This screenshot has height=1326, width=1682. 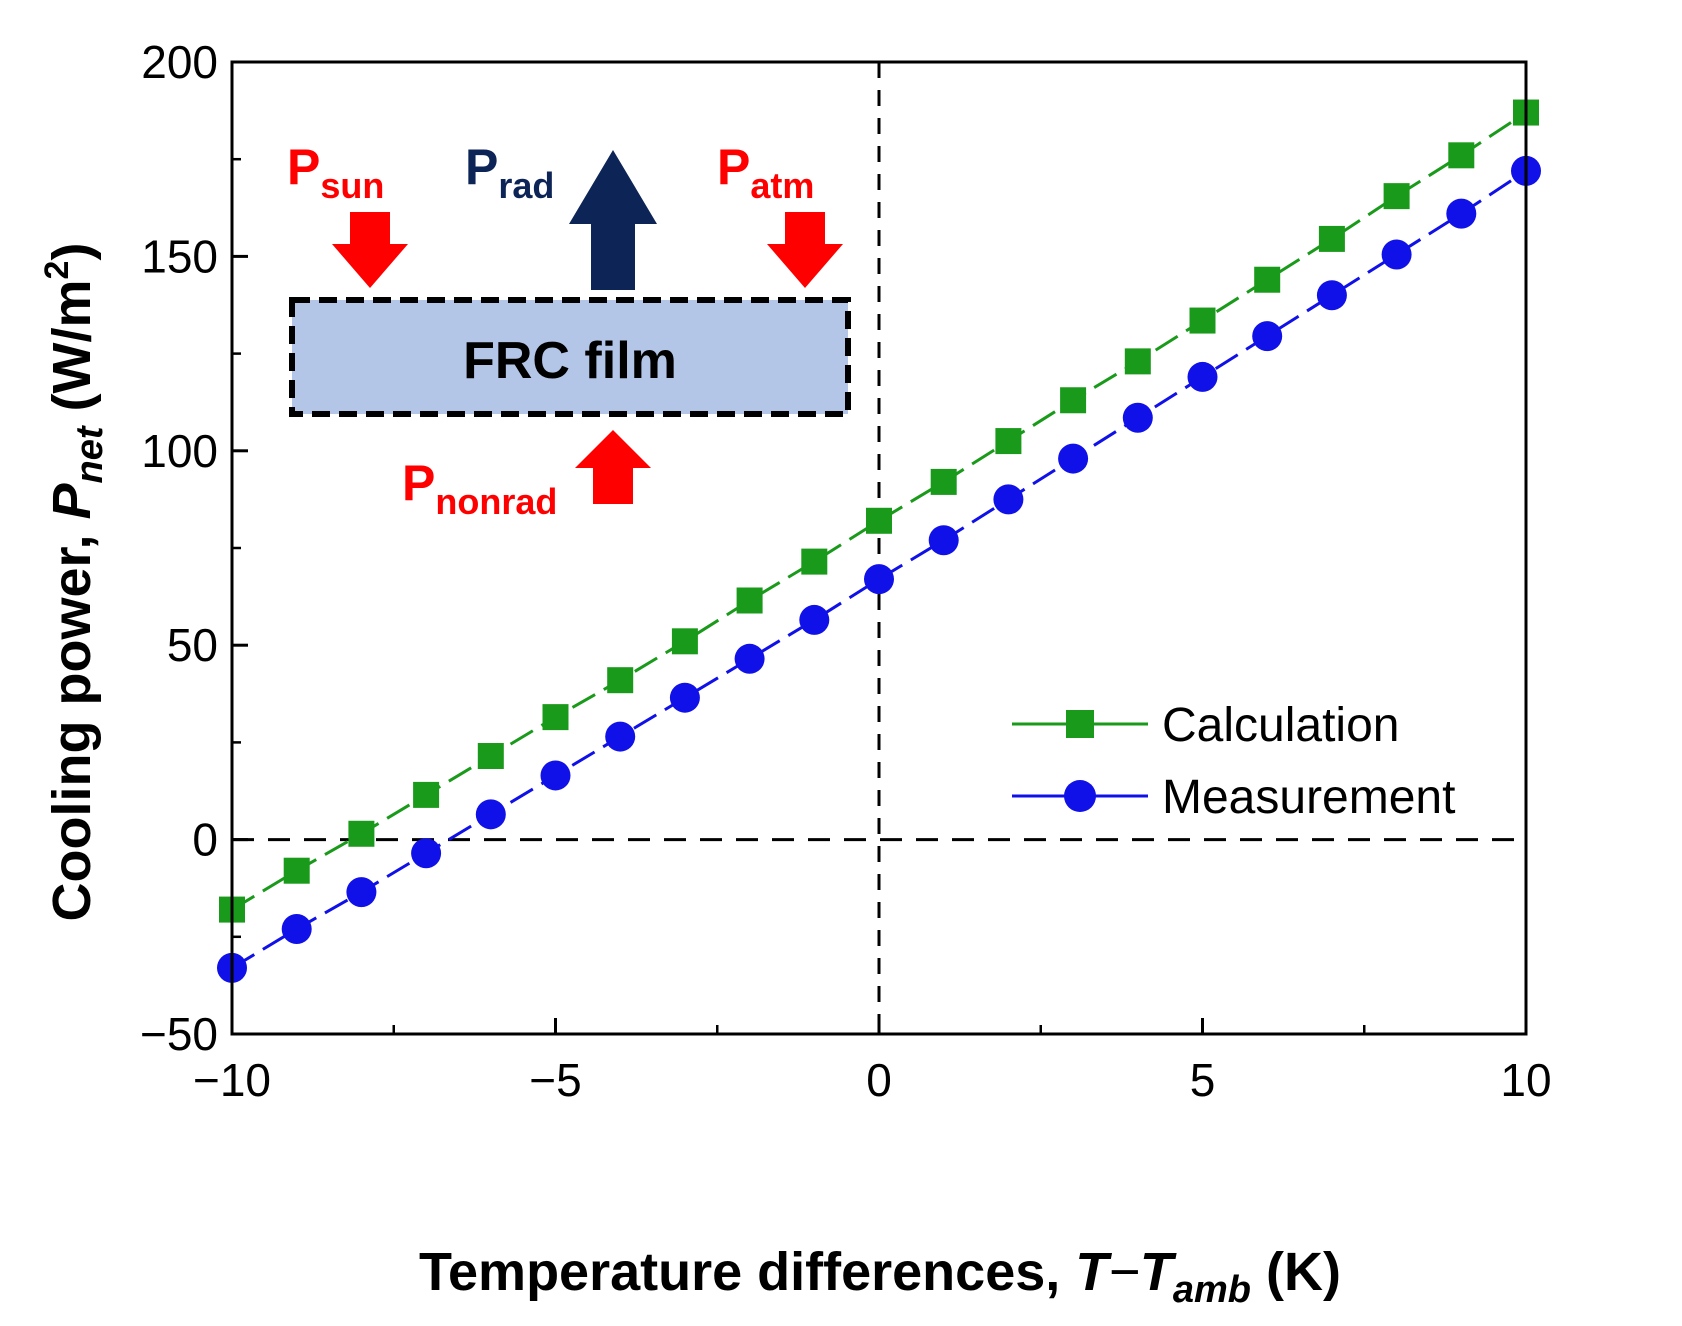 What do you see at coordinates (1308, 797) in the screenshot?
I see `legend-label-measurement: Measurement` at bounding box center [1308, 797].